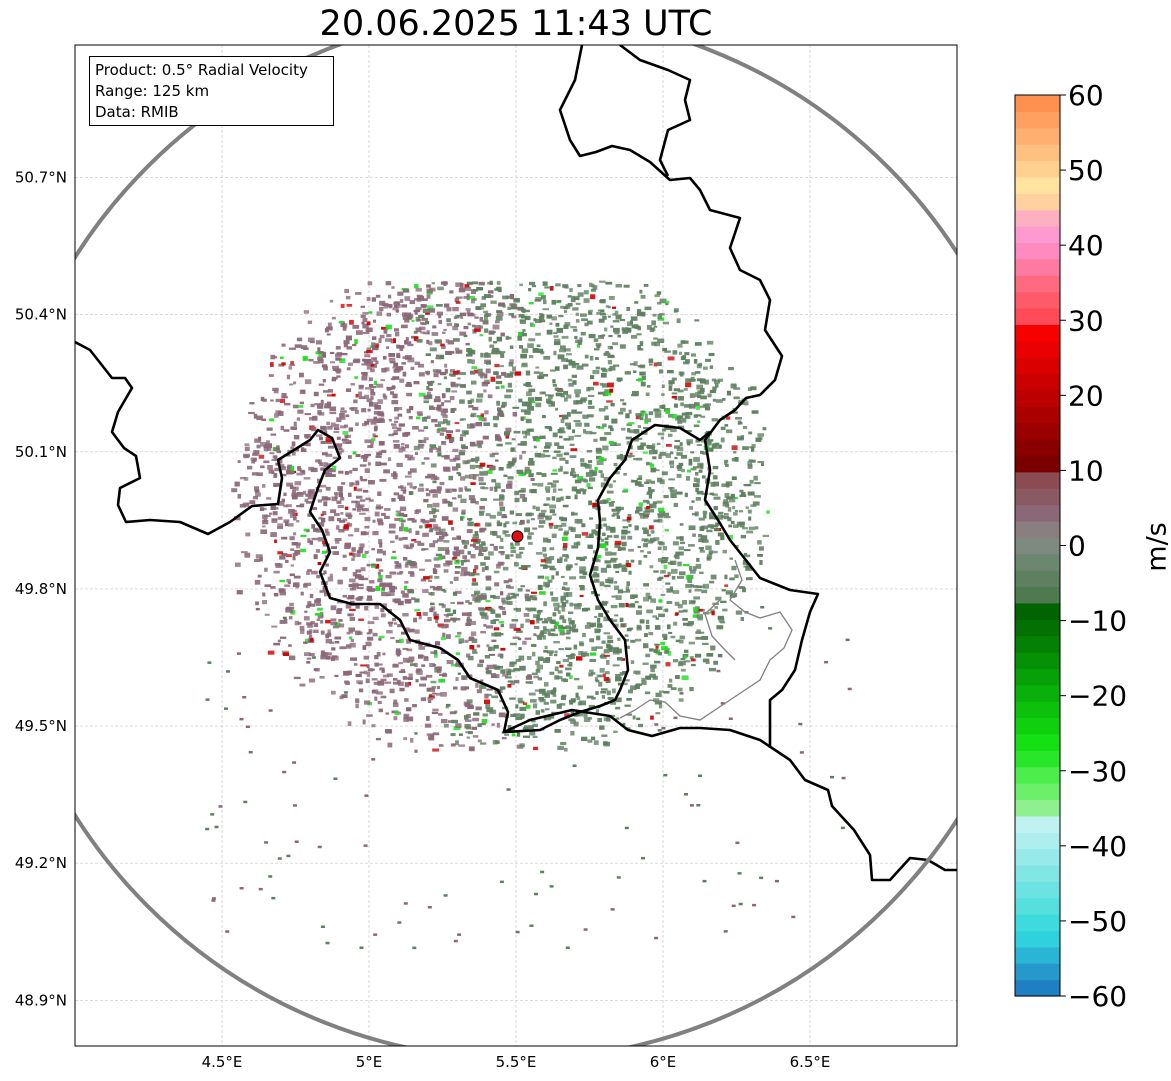  What do you see at coordinates (1037, 202) in the screenshot?
I see `colorbar-segment` at bounding box center [1037, 202].